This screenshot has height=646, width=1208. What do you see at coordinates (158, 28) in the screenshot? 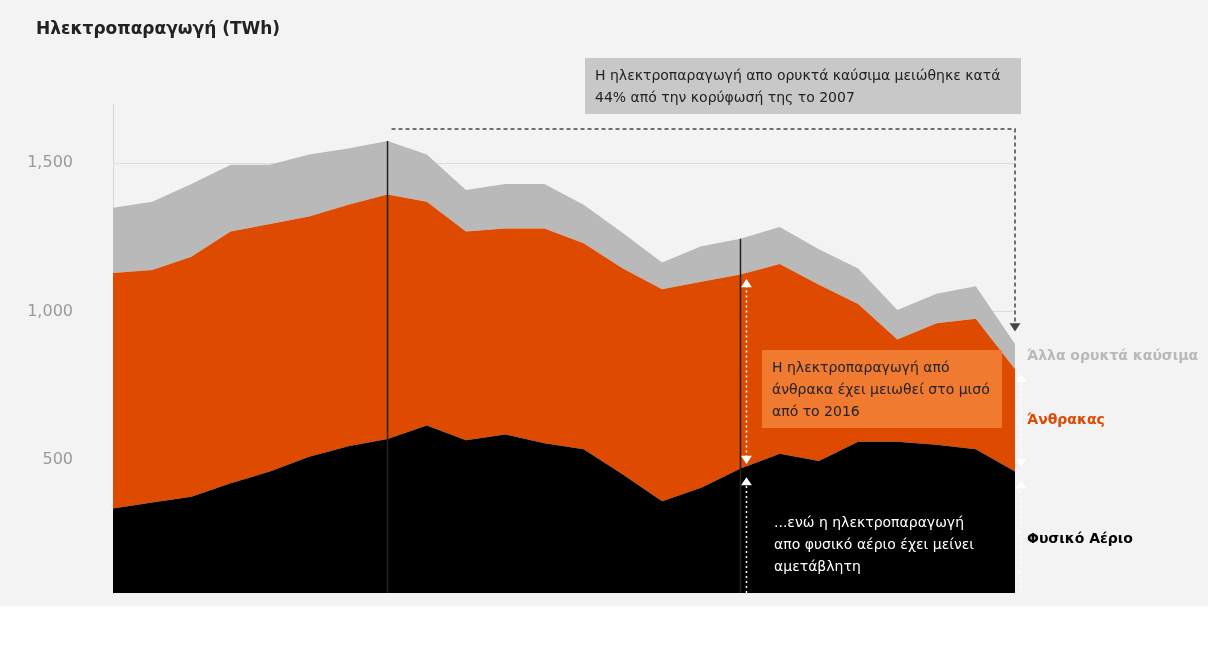
I see `chart-title: Ηλεκτροπαραγωγή (TWh)` at bounding box center [158, 28].